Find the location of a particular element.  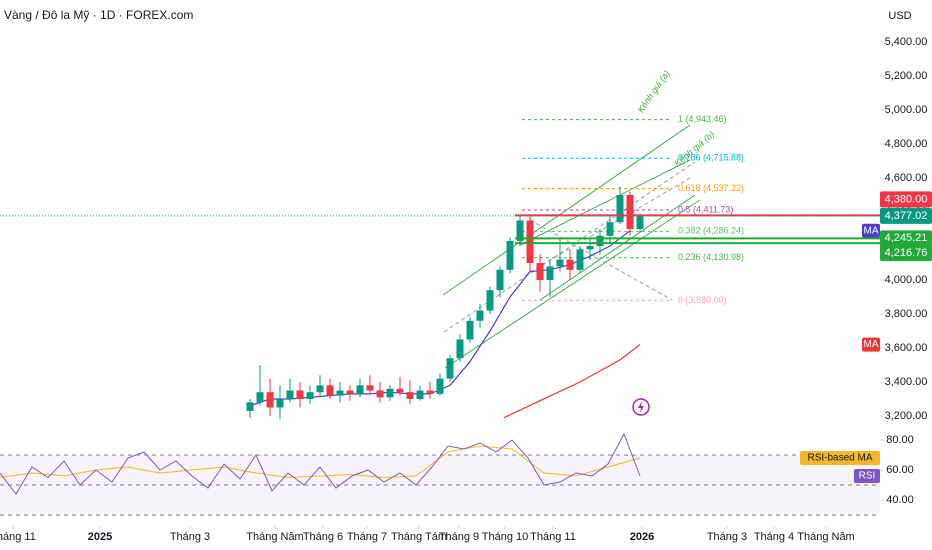

y-tick-label: 60.00 is located at coordinates (900, 470).